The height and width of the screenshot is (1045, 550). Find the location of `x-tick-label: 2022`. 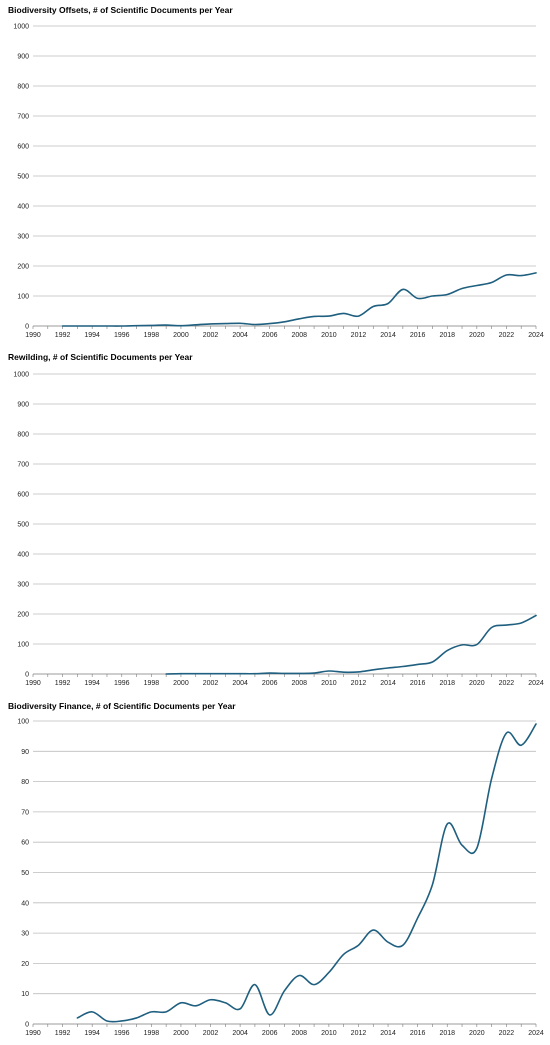

x-tick-label: 2022 is located at coordinates (507, 335).